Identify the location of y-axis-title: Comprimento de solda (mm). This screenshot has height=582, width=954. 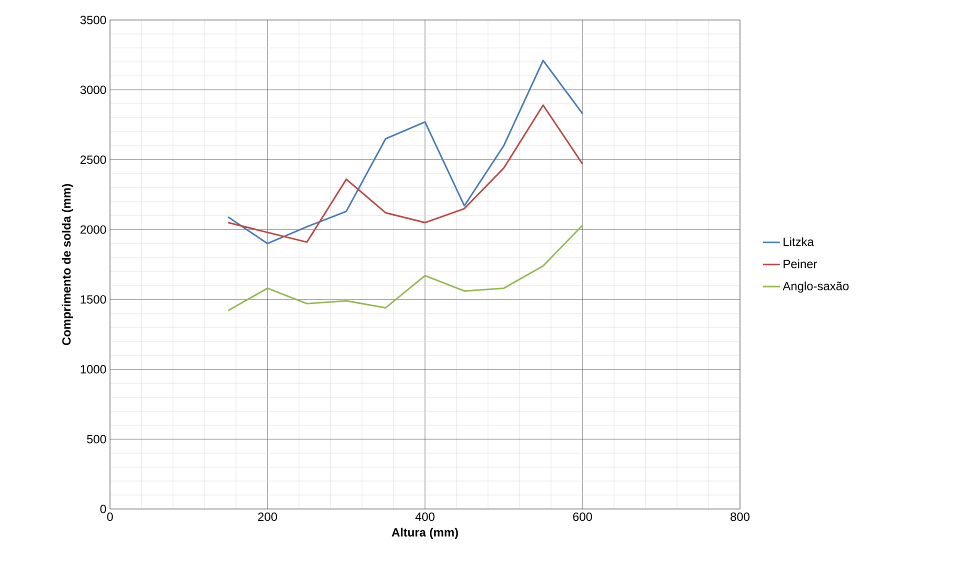
(68, 265).